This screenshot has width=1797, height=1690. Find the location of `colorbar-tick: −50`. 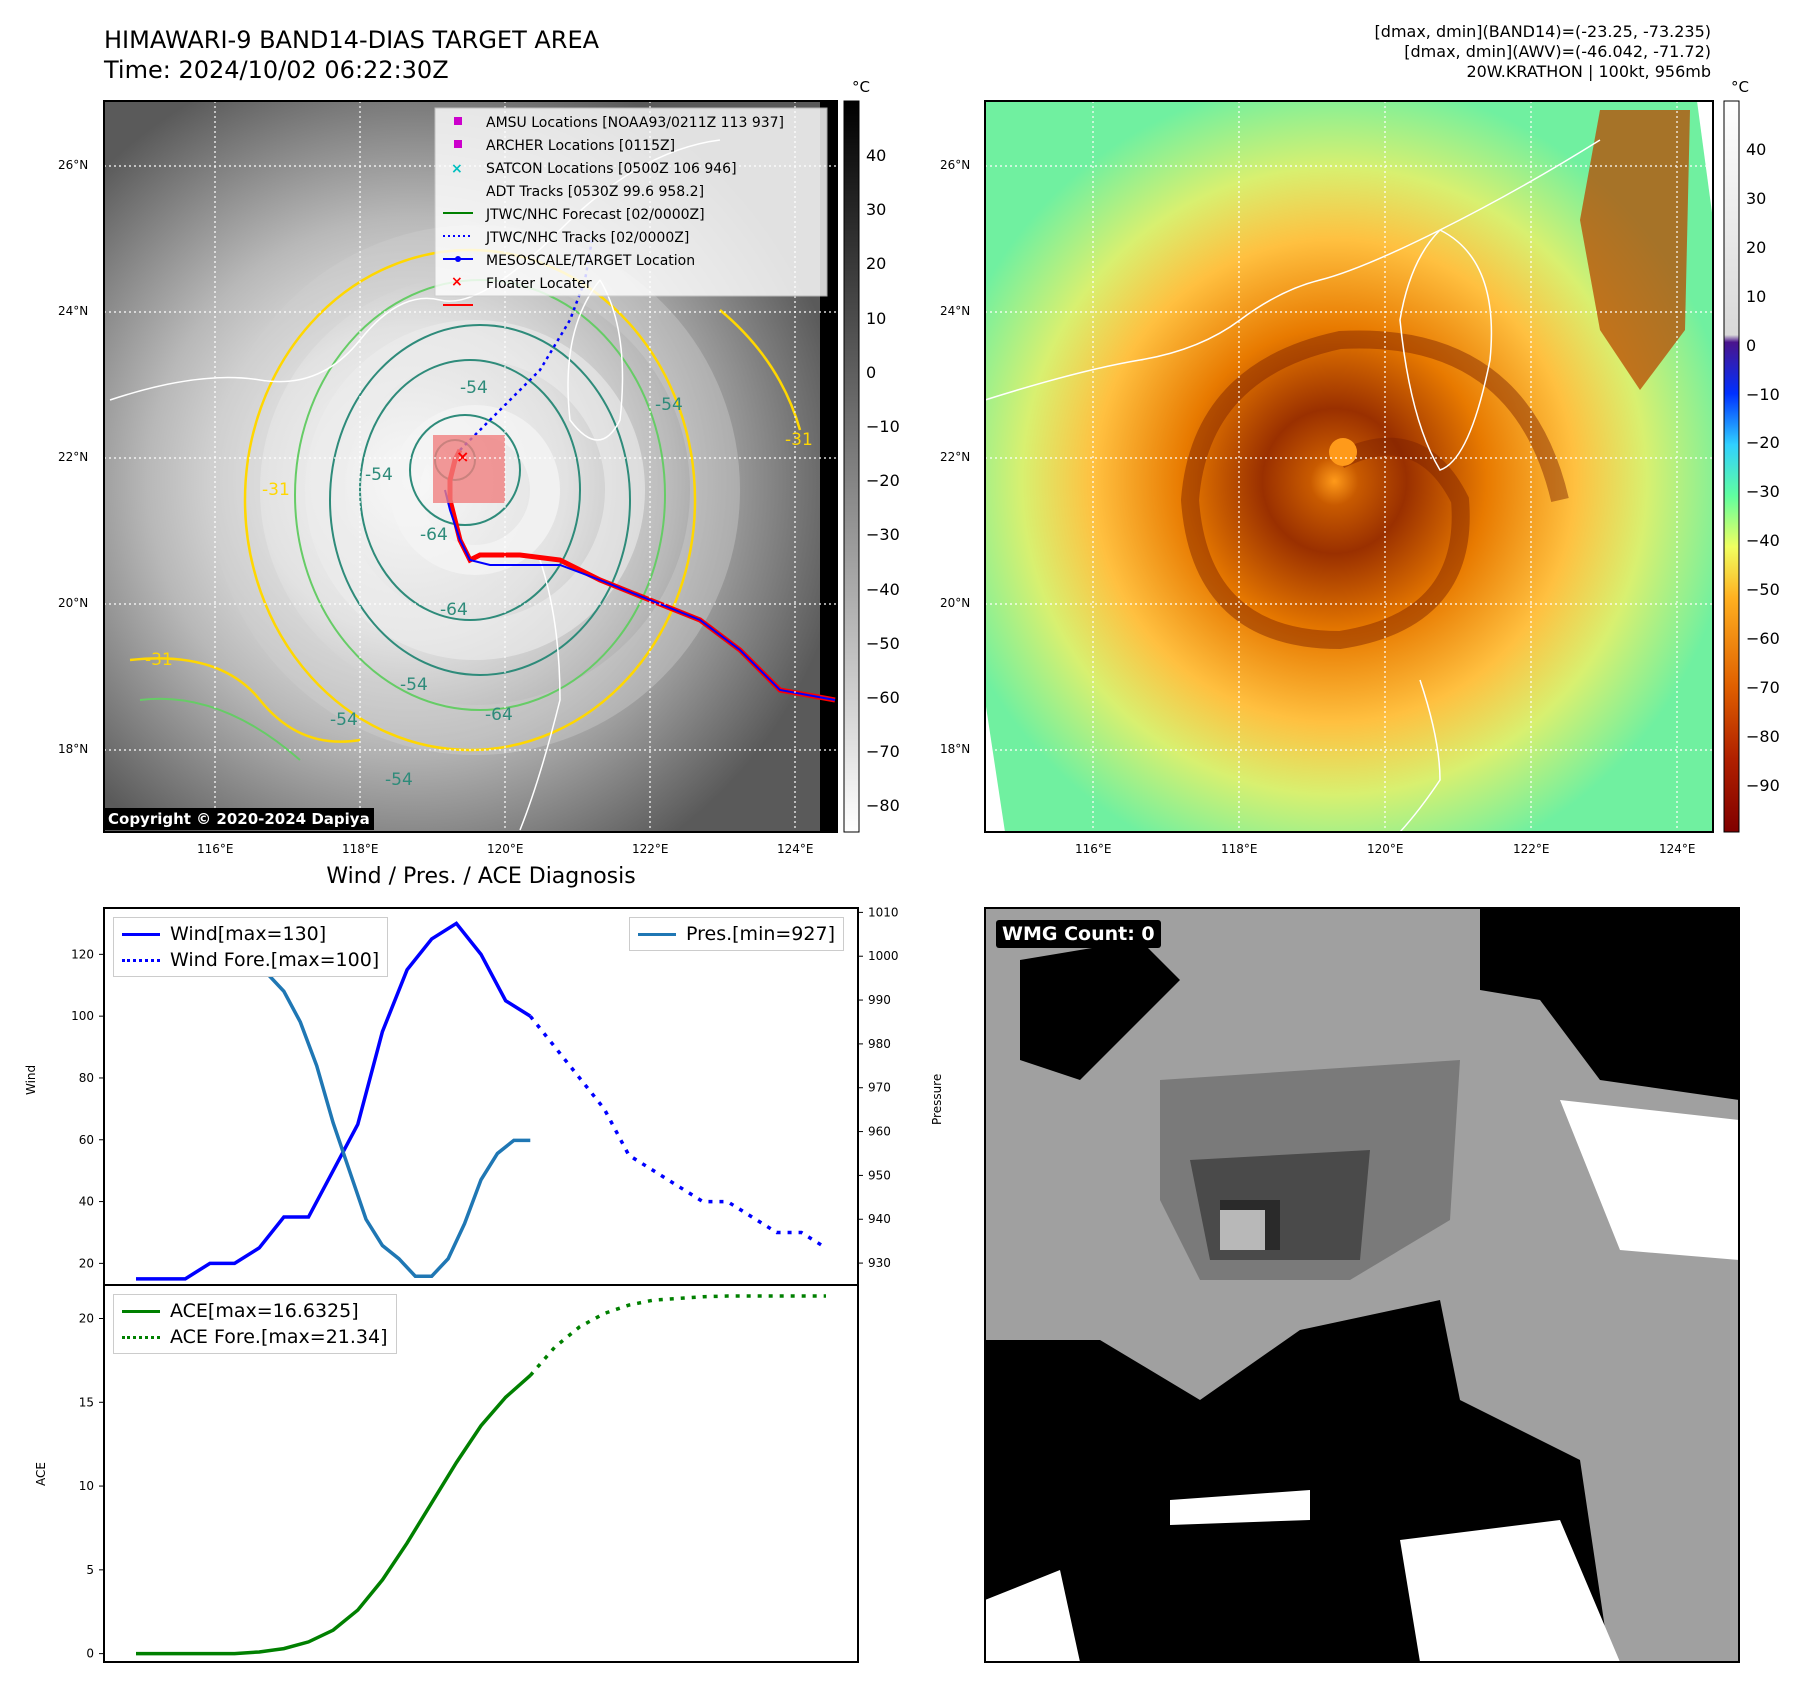

colorbar-tick: −50 is located at coordinates (883, 643).